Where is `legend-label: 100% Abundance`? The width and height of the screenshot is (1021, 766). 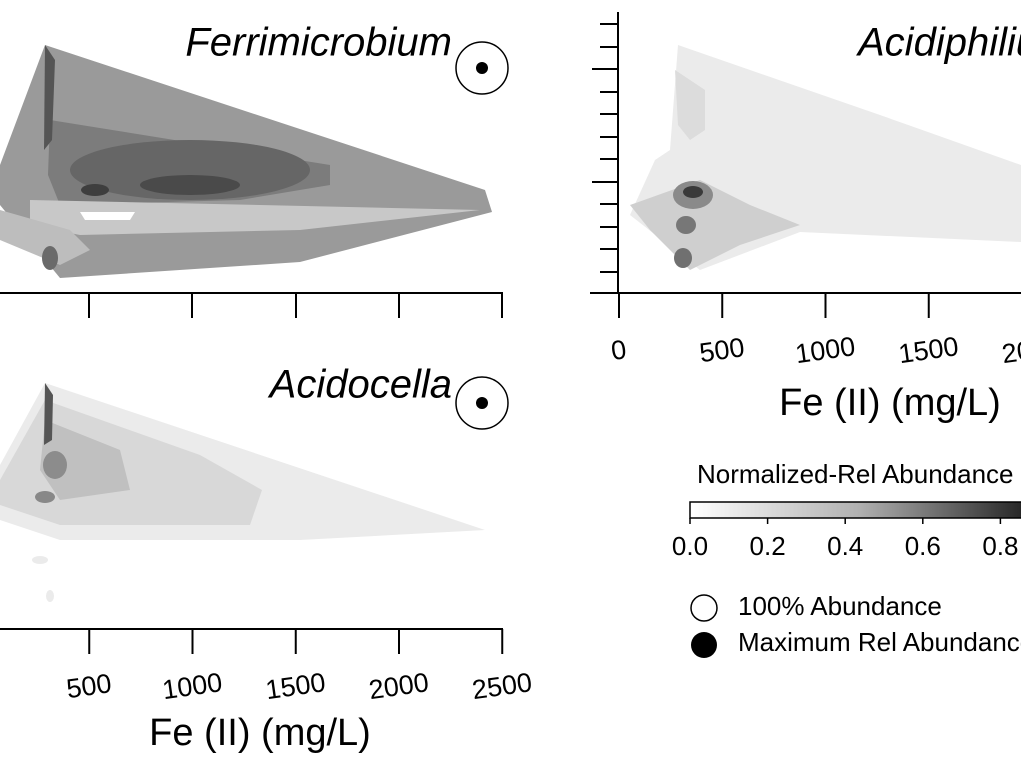 legend-label: 100% Abundance is located at coordinates (840, 606).